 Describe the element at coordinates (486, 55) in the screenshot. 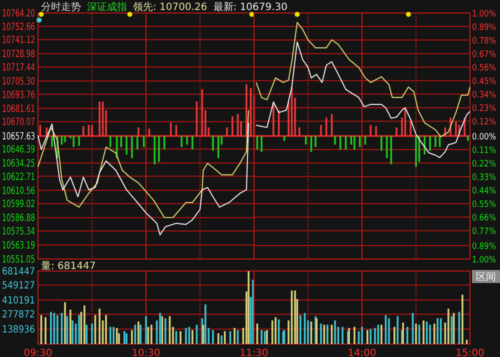

I see `y2-tick-label: 0.67%` at that location.